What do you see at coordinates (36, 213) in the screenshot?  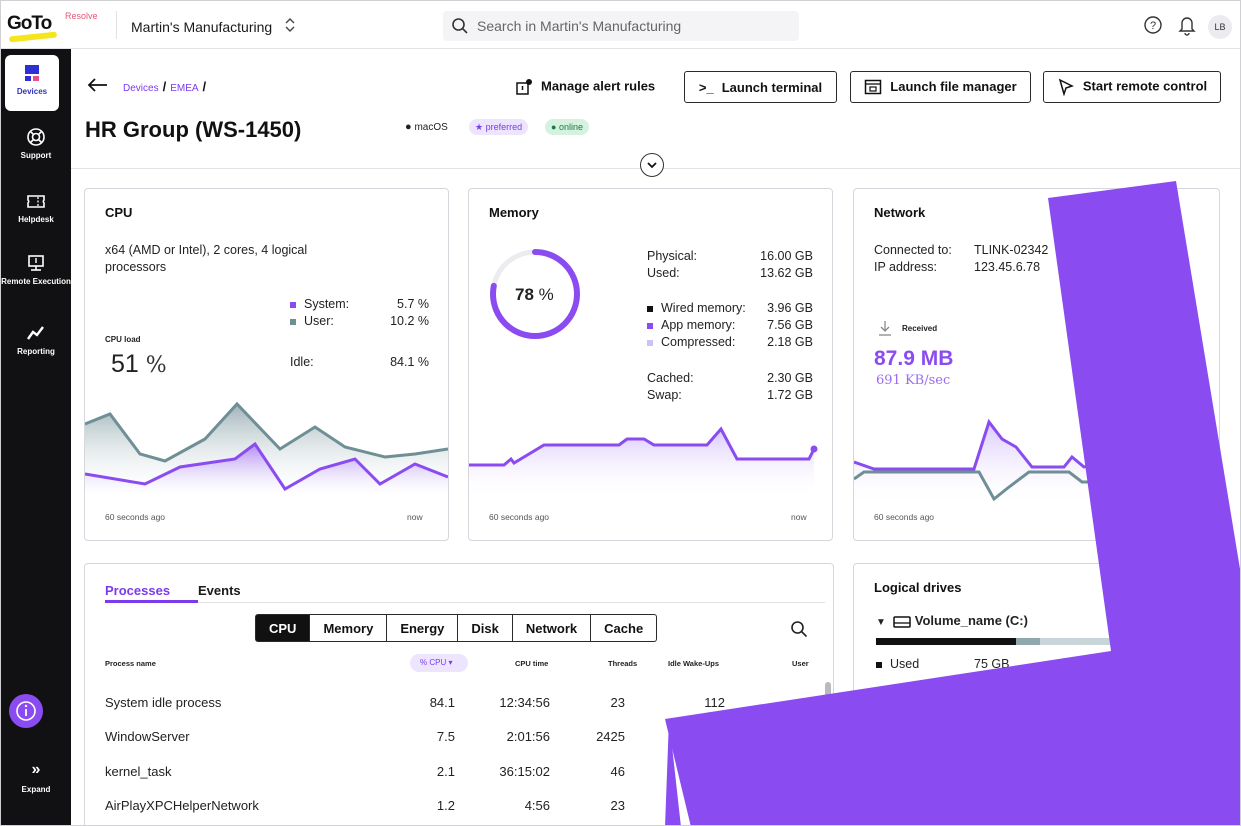 I see `sidebar-item-helpdesk: Helpdesk` at bounding box center [36, 213].